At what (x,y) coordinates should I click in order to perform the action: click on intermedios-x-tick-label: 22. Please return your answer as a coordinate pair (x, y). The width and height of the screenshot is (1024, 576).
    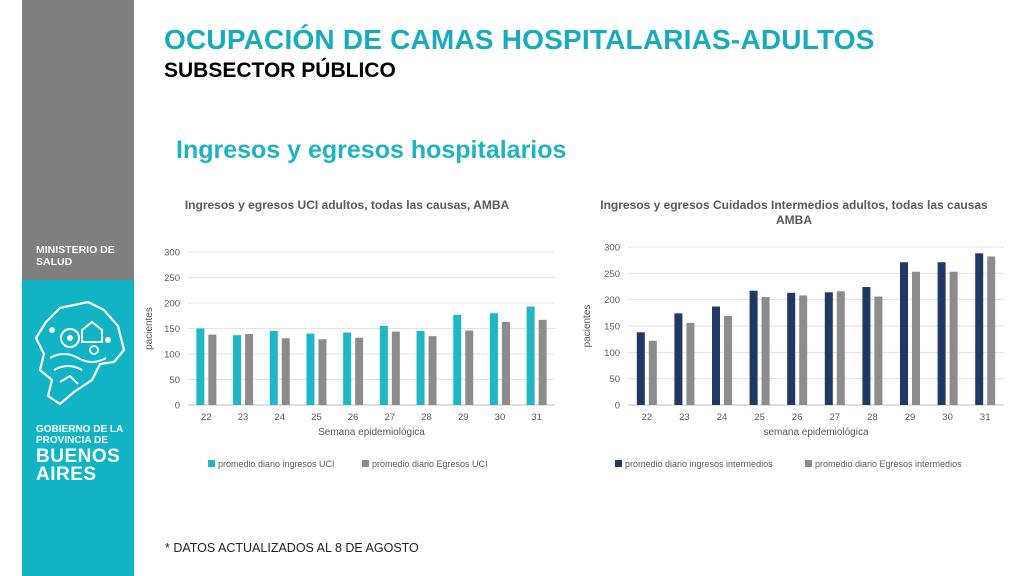
    Looking at the image, I should click on (647, 417).